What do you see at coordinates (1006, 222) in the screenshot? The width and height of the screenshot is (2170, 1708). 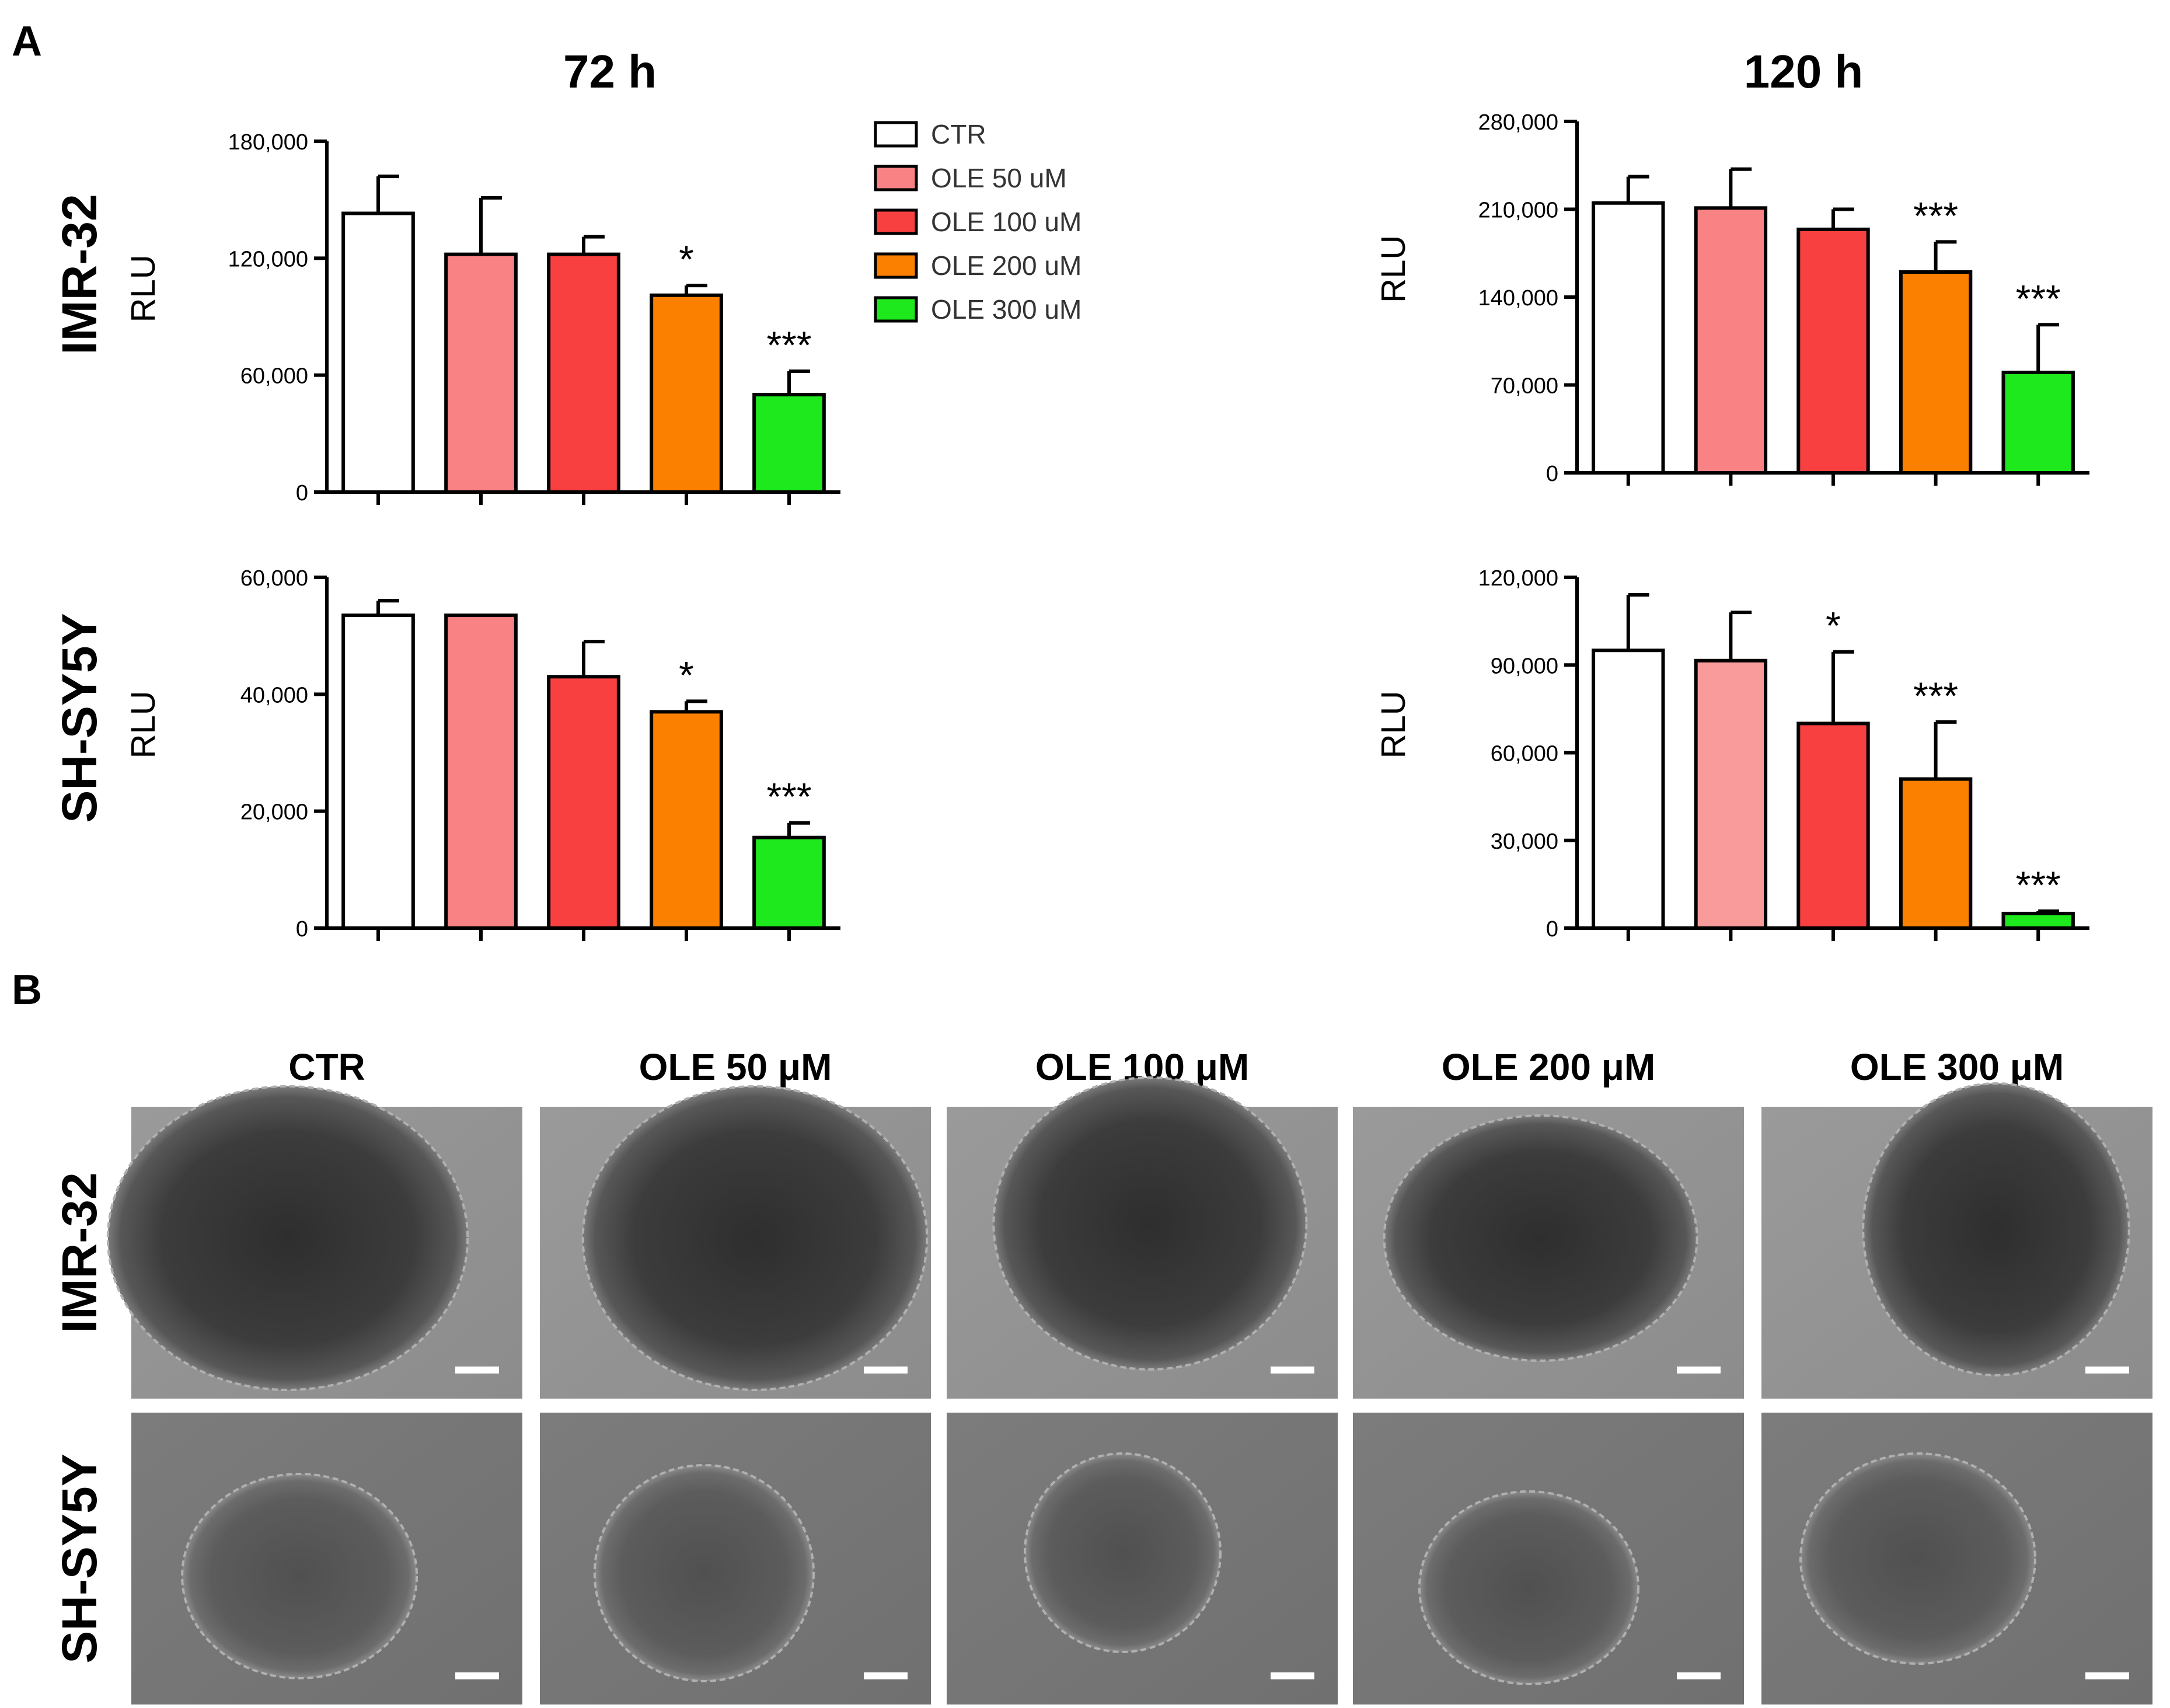 I see `legend-label: OLE 100 uM` at bounding box center [1006, 222].